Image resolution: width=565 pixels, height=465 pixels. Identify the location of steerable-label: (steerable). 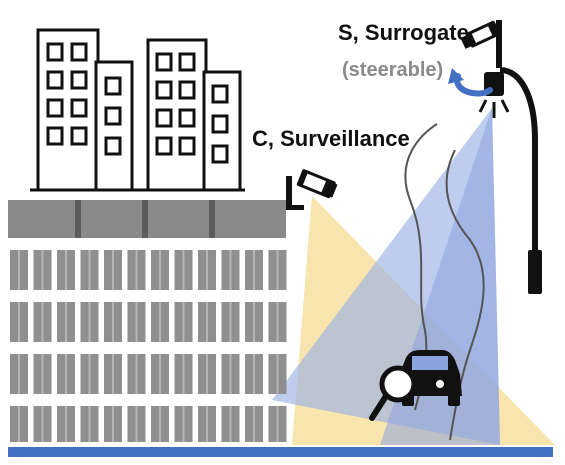
(392, 70).